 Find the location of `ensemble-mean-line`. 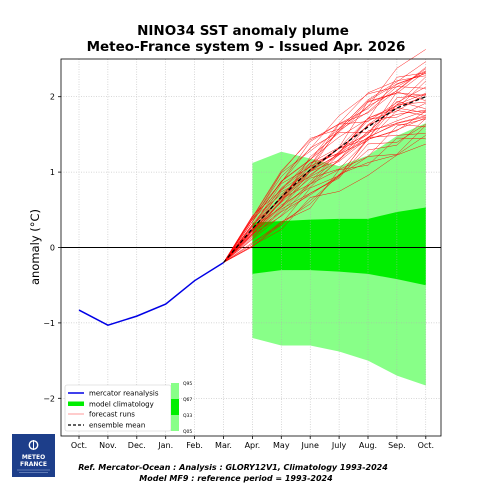

ensemble-mean-line is located at coordinates (325, 180).